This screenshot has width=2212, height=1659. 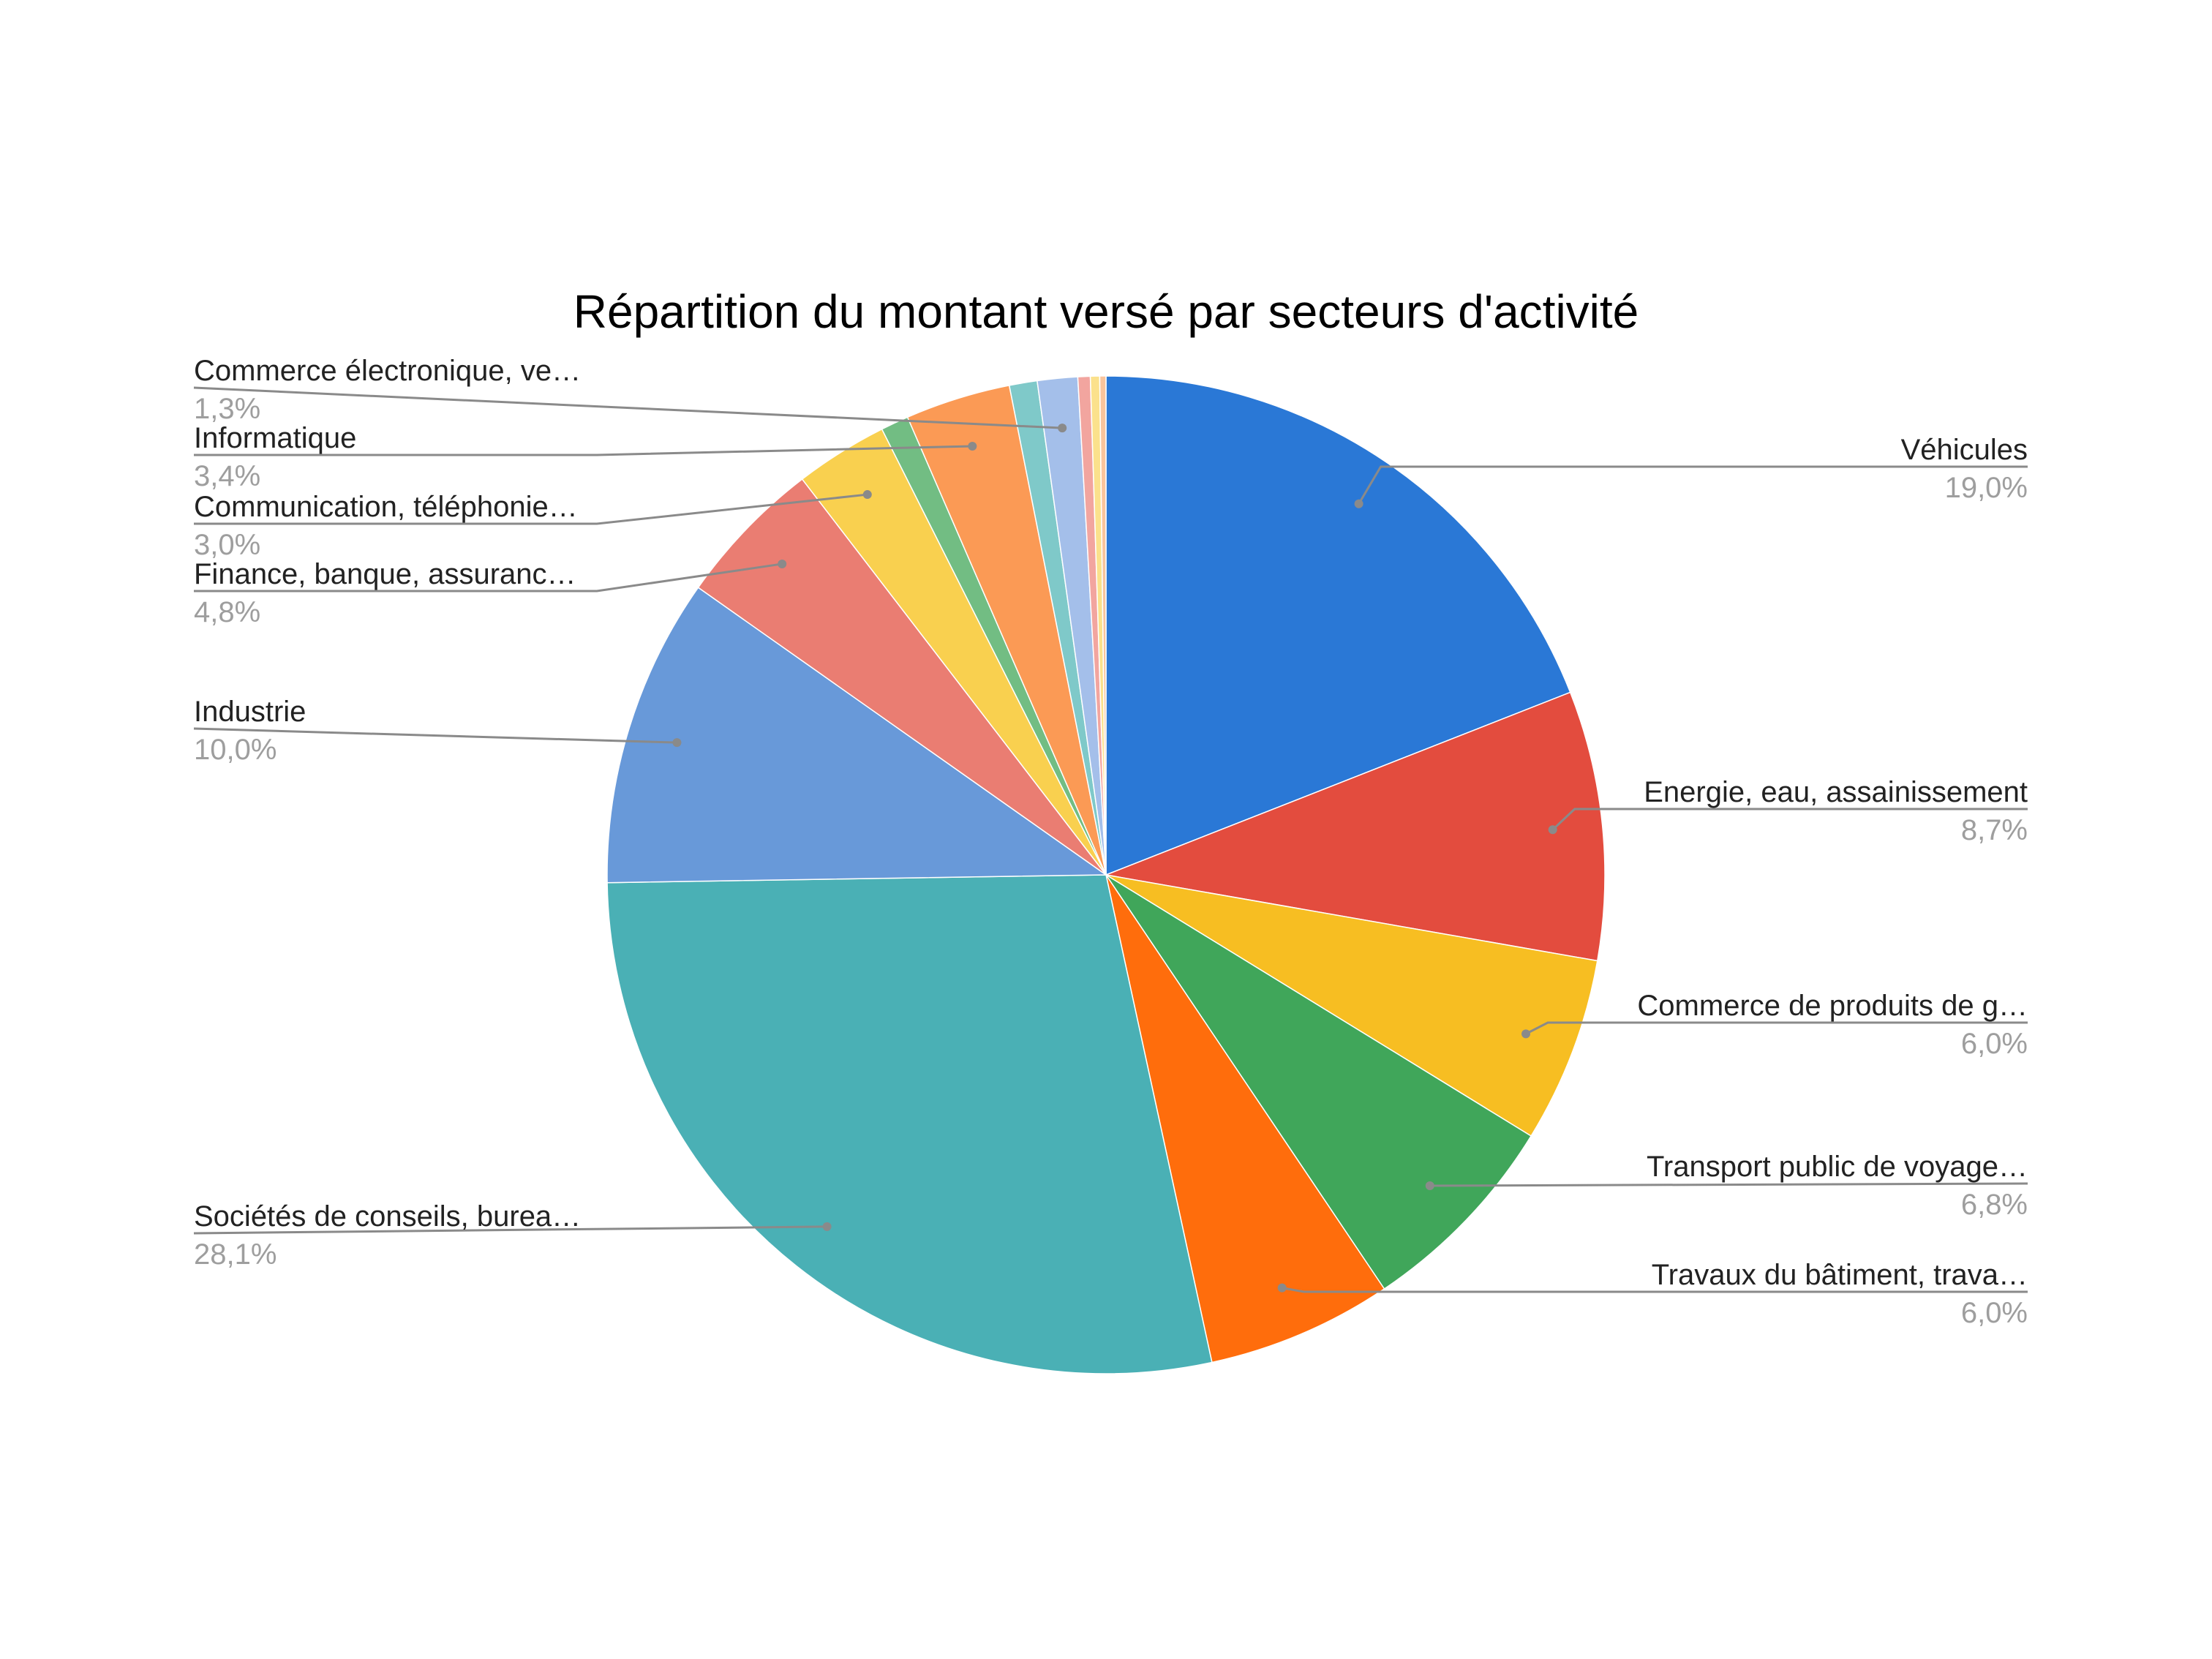 What do you see at coordinates (857, 735) in the screenshot?
I see `slice-industrie` at bounding box center [857, 735].